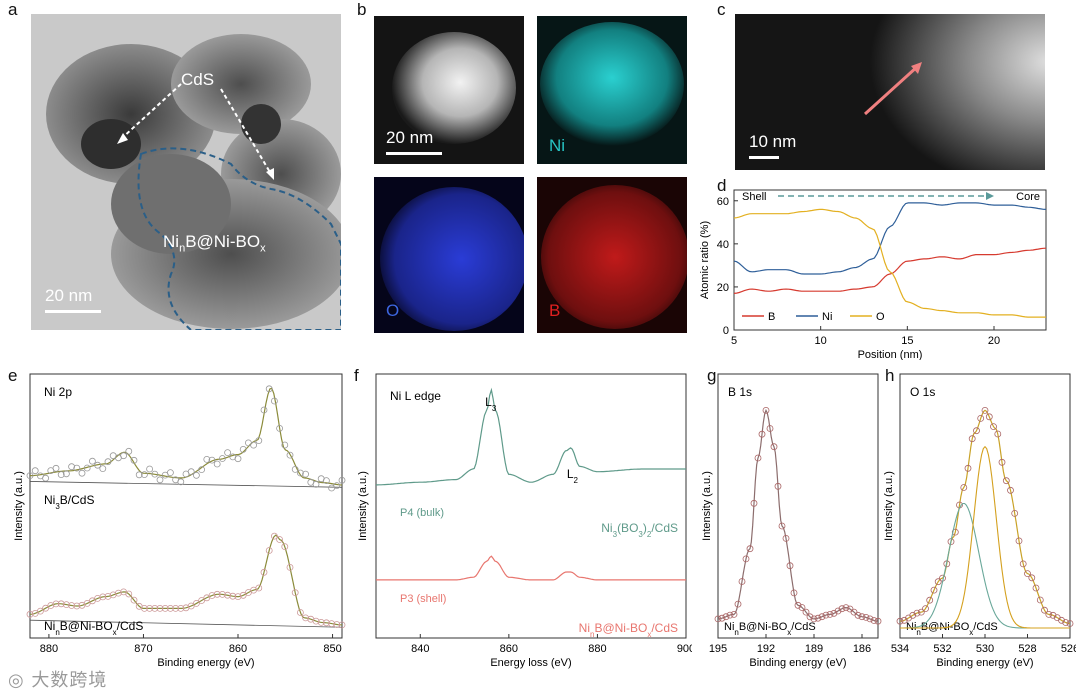  I want to click on haadf-image-c: 10 nm, so click(890, 92).